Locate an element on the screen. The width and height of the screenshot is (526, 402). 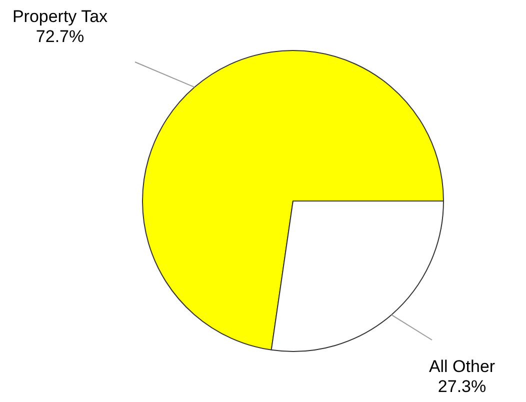
slice-label: All Other is located at coordinates (462, 366).